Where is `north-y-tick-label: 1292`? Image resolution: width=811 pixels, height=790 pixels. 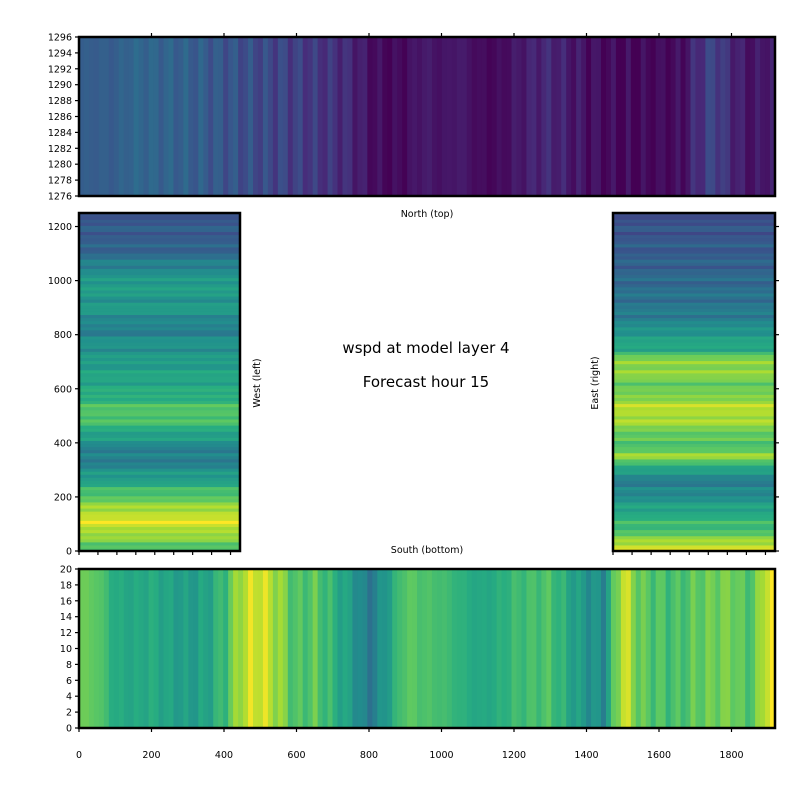
north-y-tick-label: 1292 is located at coordinates (60, 69).